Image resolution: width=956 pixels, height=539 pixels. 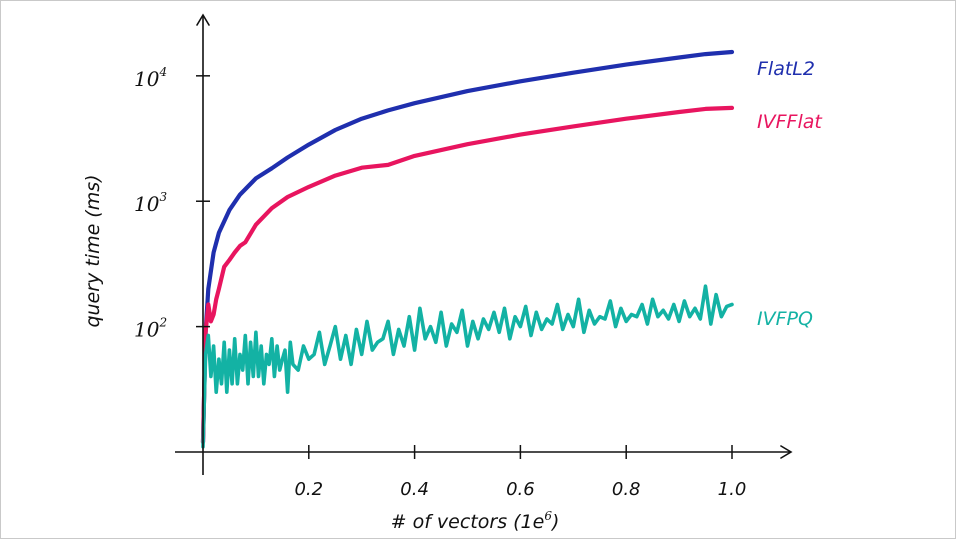 I want to click on y-axis-title: query time (ms), so click(x=93, y=250).